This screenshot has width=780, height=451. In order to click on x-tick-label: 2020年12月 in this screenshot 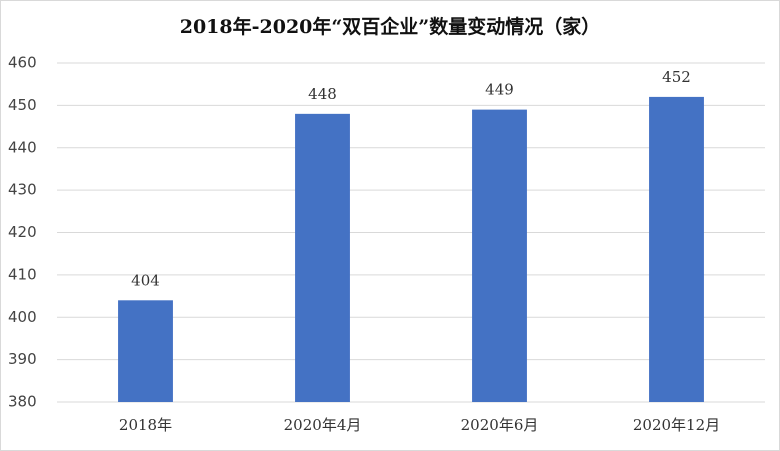, I will do `click(676, 425)`.